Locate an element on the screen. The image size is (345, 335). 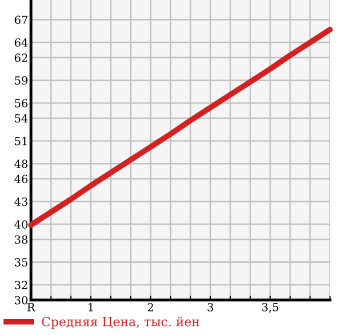
x-tick-label: 3,5 is located at coordinates (270, 307).